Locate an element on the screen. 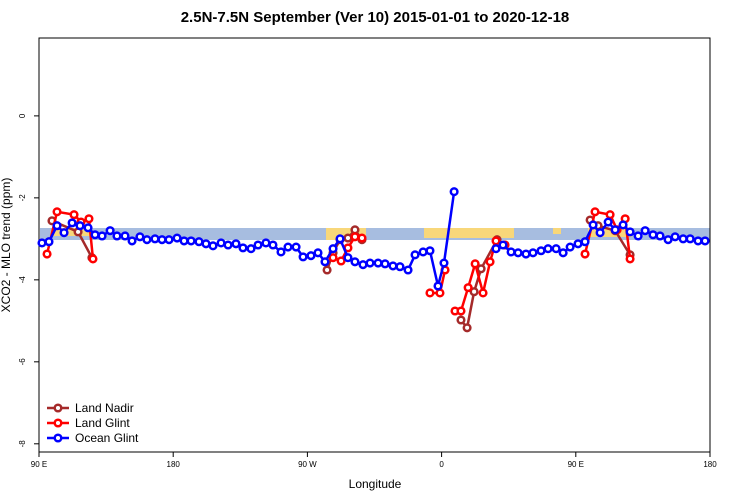  y-axis-label: XCO2 - MLO trend (ppm) is located at coordinates (6, 245).